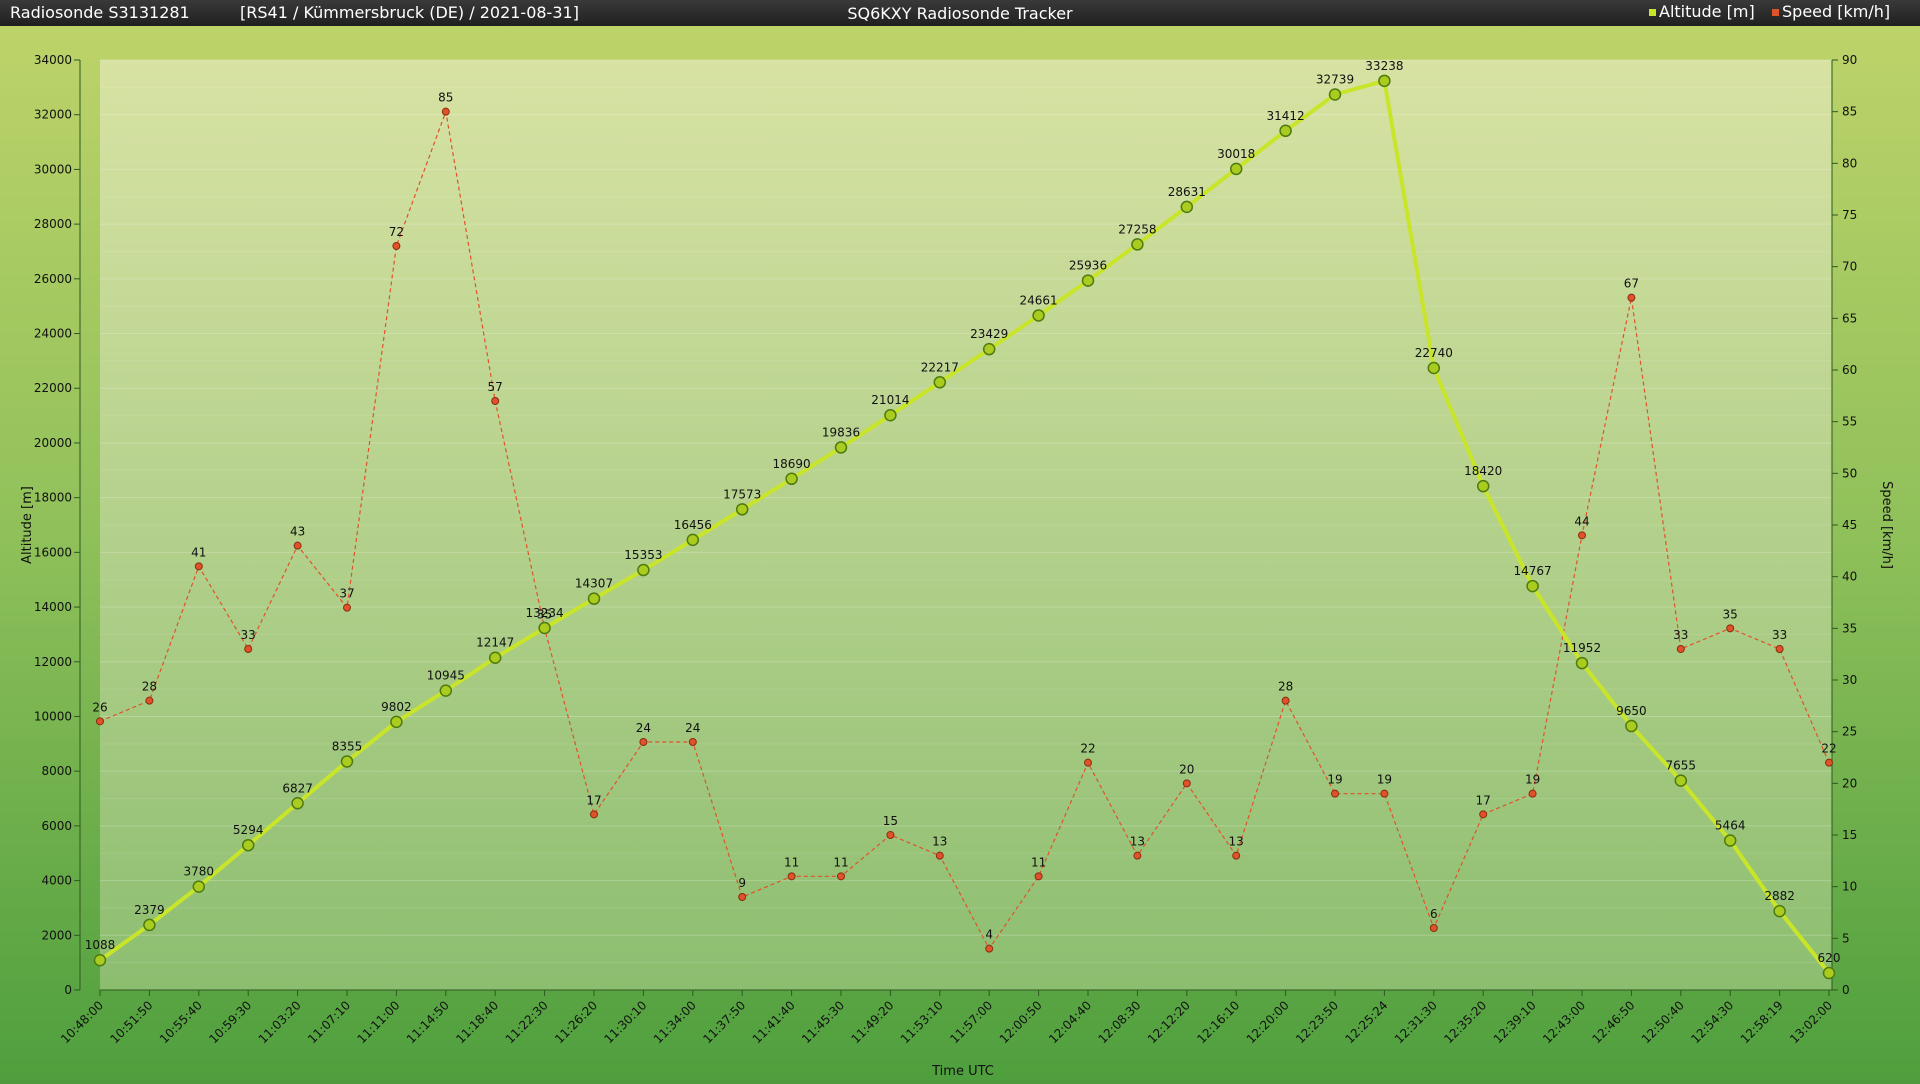  What do you see at coordinates (594, 584) in the screenshot?
I see `altitude-data-label: 14307` at bounding box center [594, 584].